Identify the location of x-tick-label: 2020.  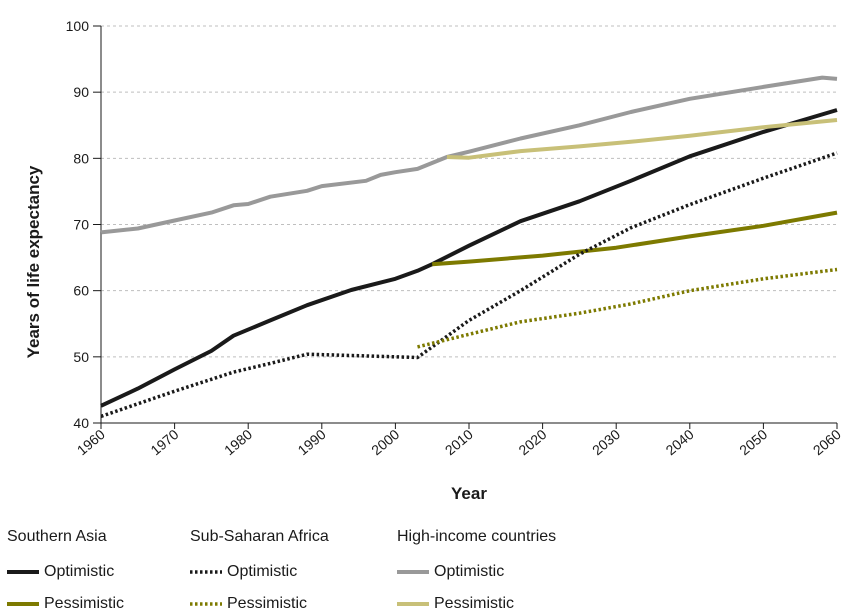
(532, 442).